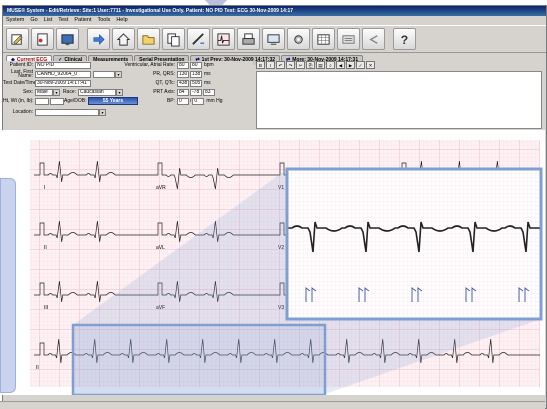 The image size is (547, 409). I want to click on tab-measurements: Measurements, so click(111, 60).